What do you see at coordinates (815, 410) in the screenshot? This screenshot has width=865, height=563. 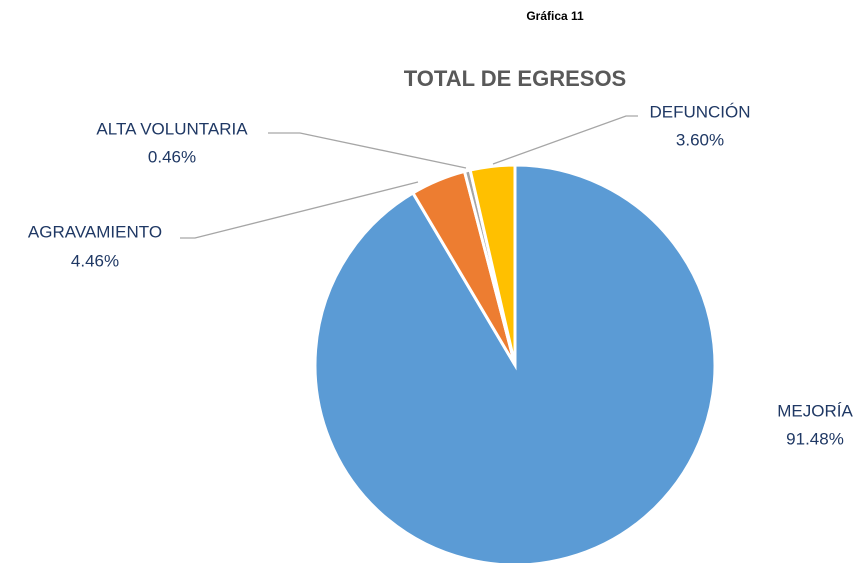 I see `slice-label: MEJORÍA` at bounding box center [815, 410].